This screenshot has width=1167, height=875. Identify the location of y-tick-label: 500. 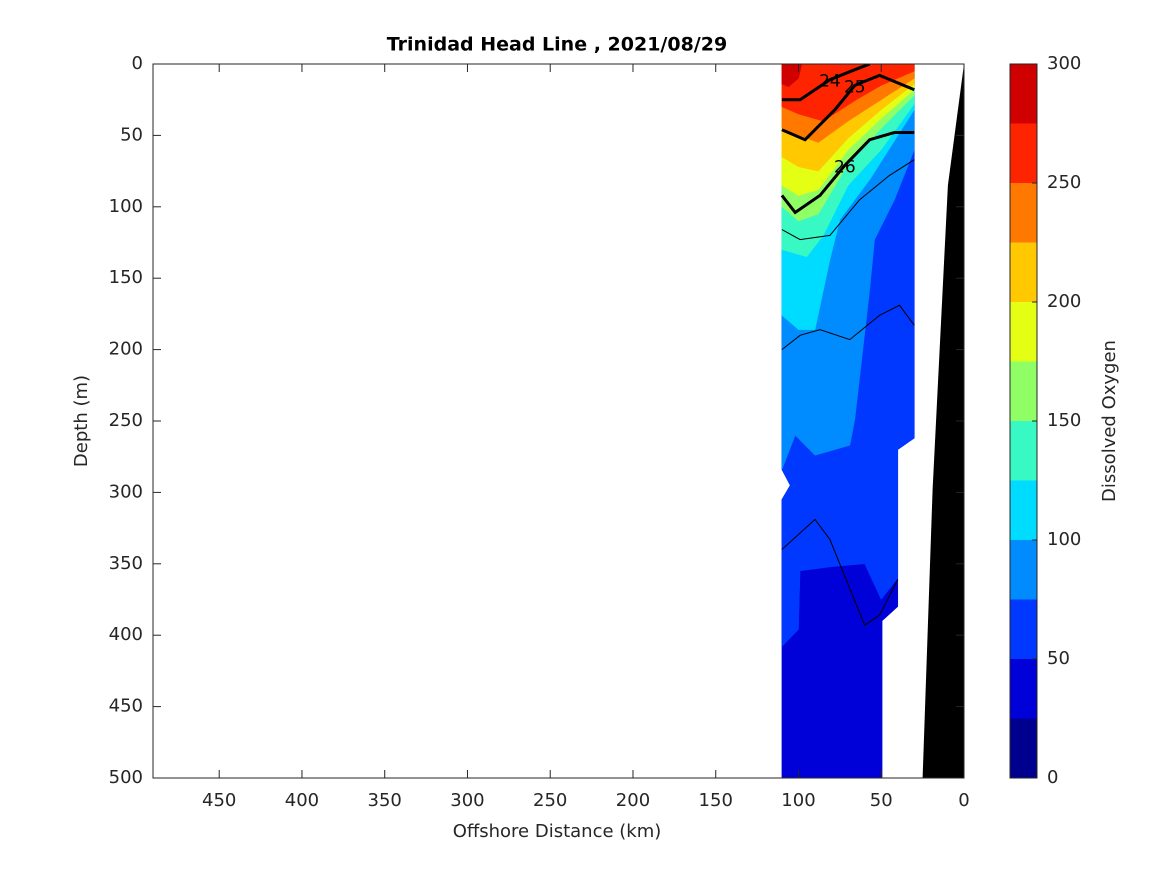
(126, 777).